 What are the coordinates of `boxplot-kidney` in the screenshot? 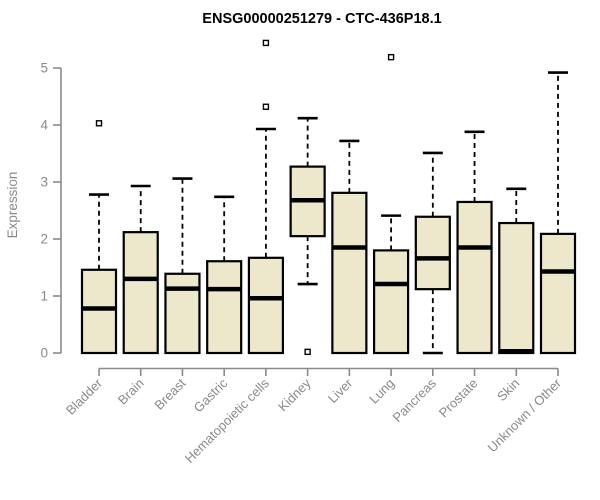 It's located at (307, 236).